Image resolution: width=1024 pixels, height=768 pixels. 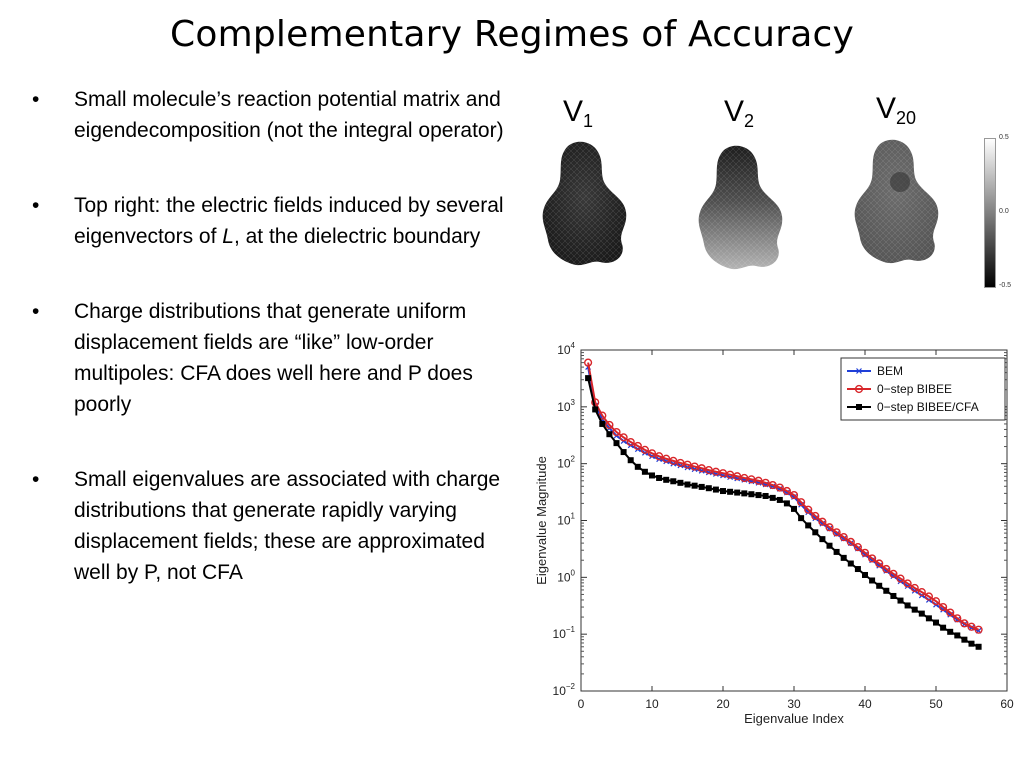 I want to click on field-label-v1: V1, so click(x=578, y=113).